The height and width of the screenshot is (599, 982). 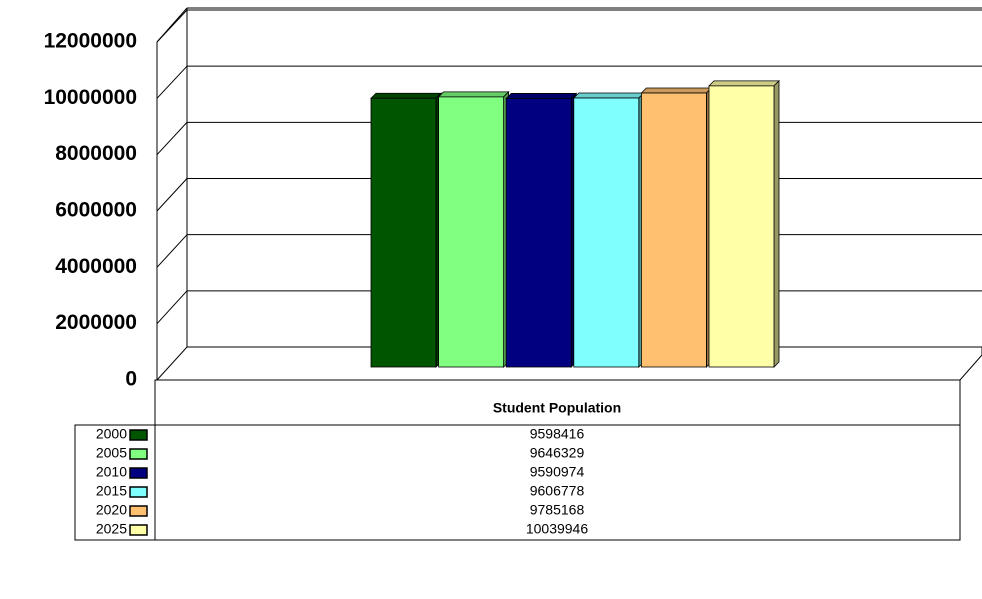 I want to click on legend-label: 2005, so click(x=111, y=453).